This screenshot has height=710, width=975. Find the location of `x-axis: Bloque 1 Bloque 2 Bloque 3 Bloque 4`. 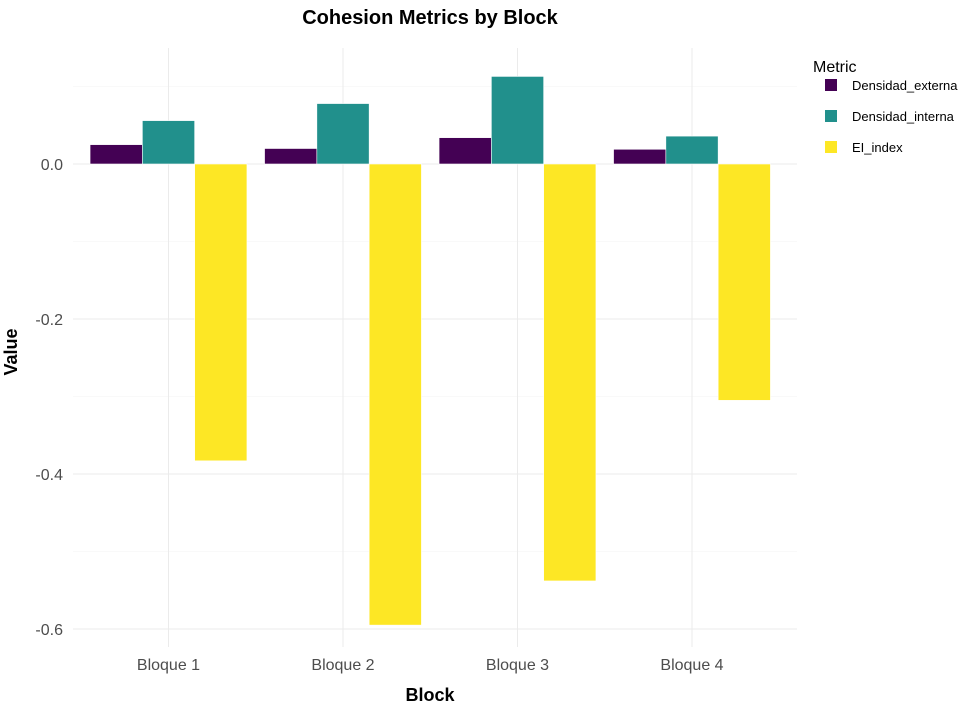

x-axis: Bloque 1 Bloque 2 Bloque 3 Bloque 4 is located at coordinates (430, 665).